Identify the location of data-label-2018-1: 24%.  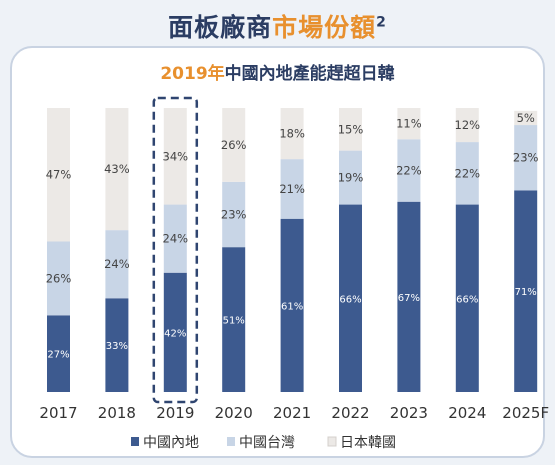
(117, 264).